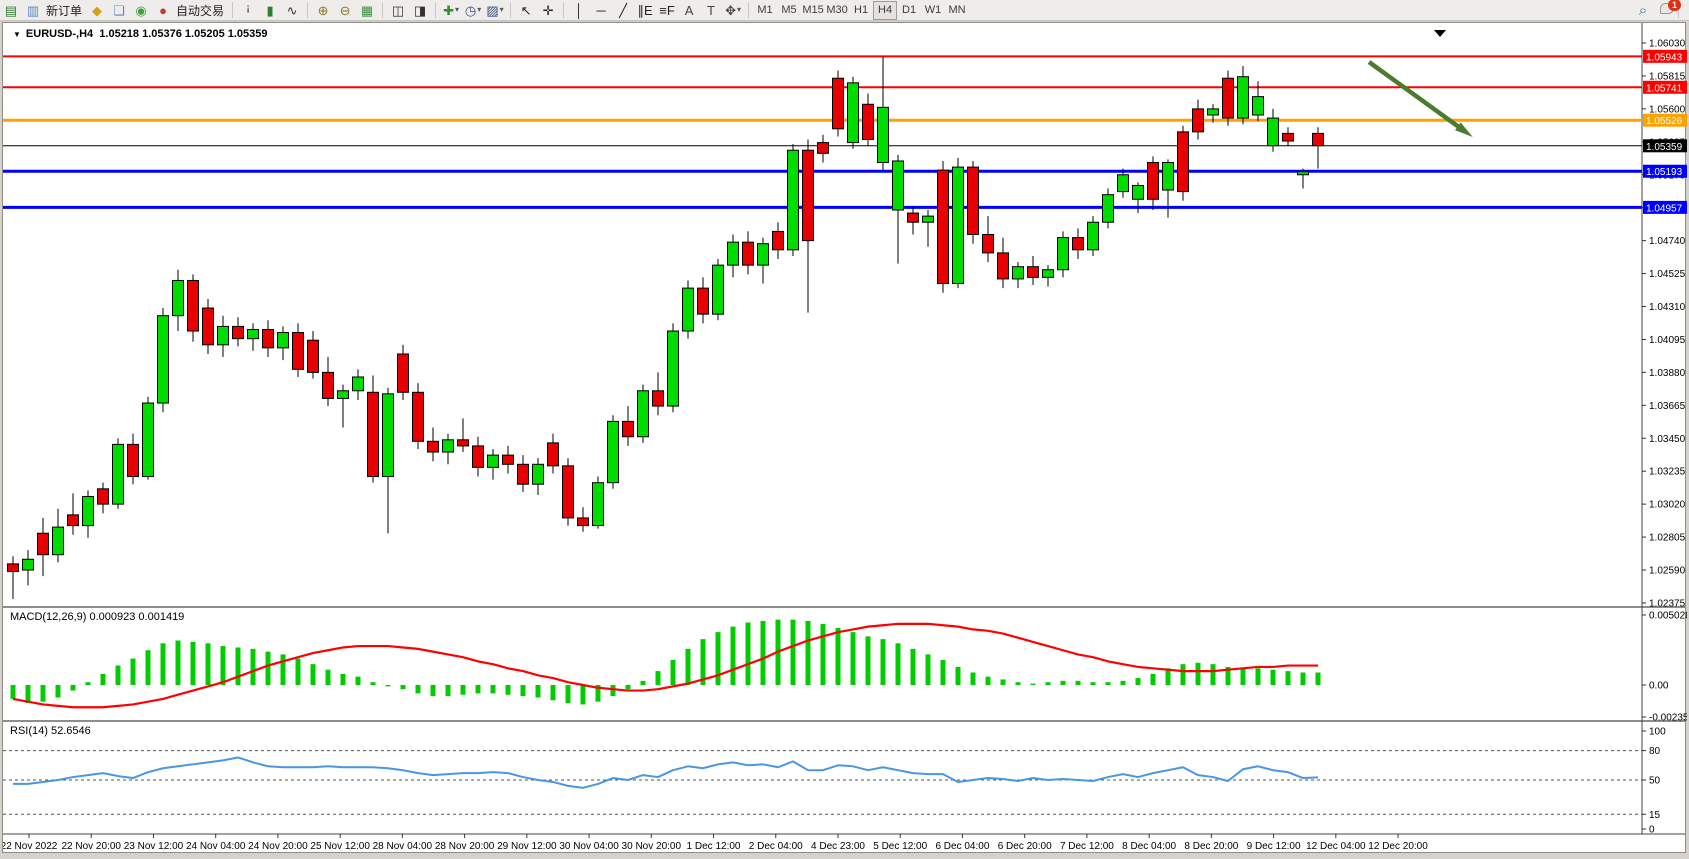 This screenshot has width=1689, height=859. What do you see at coordinates (733, 10) in the screenshot?
I see `arrows-tool-icon: ✥ ▾` at bounding box center [733, 10].